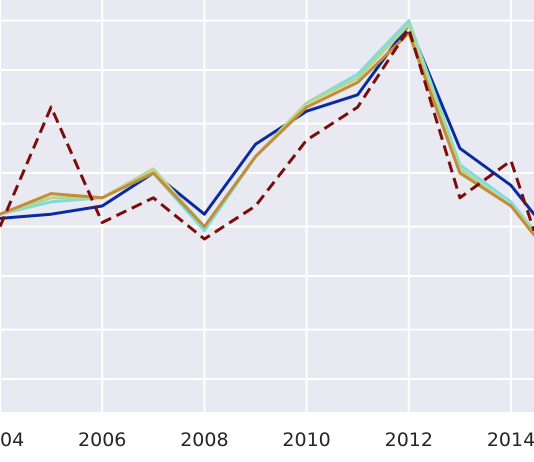 Image resolution: width=534 pixels, height=462 pixels. What do you see at coordinates (267, 440) in the screenshot?
I see `x-tick-labels: 2004 2006 2008 2010 2012 2014` at bounding box center [267, 440].